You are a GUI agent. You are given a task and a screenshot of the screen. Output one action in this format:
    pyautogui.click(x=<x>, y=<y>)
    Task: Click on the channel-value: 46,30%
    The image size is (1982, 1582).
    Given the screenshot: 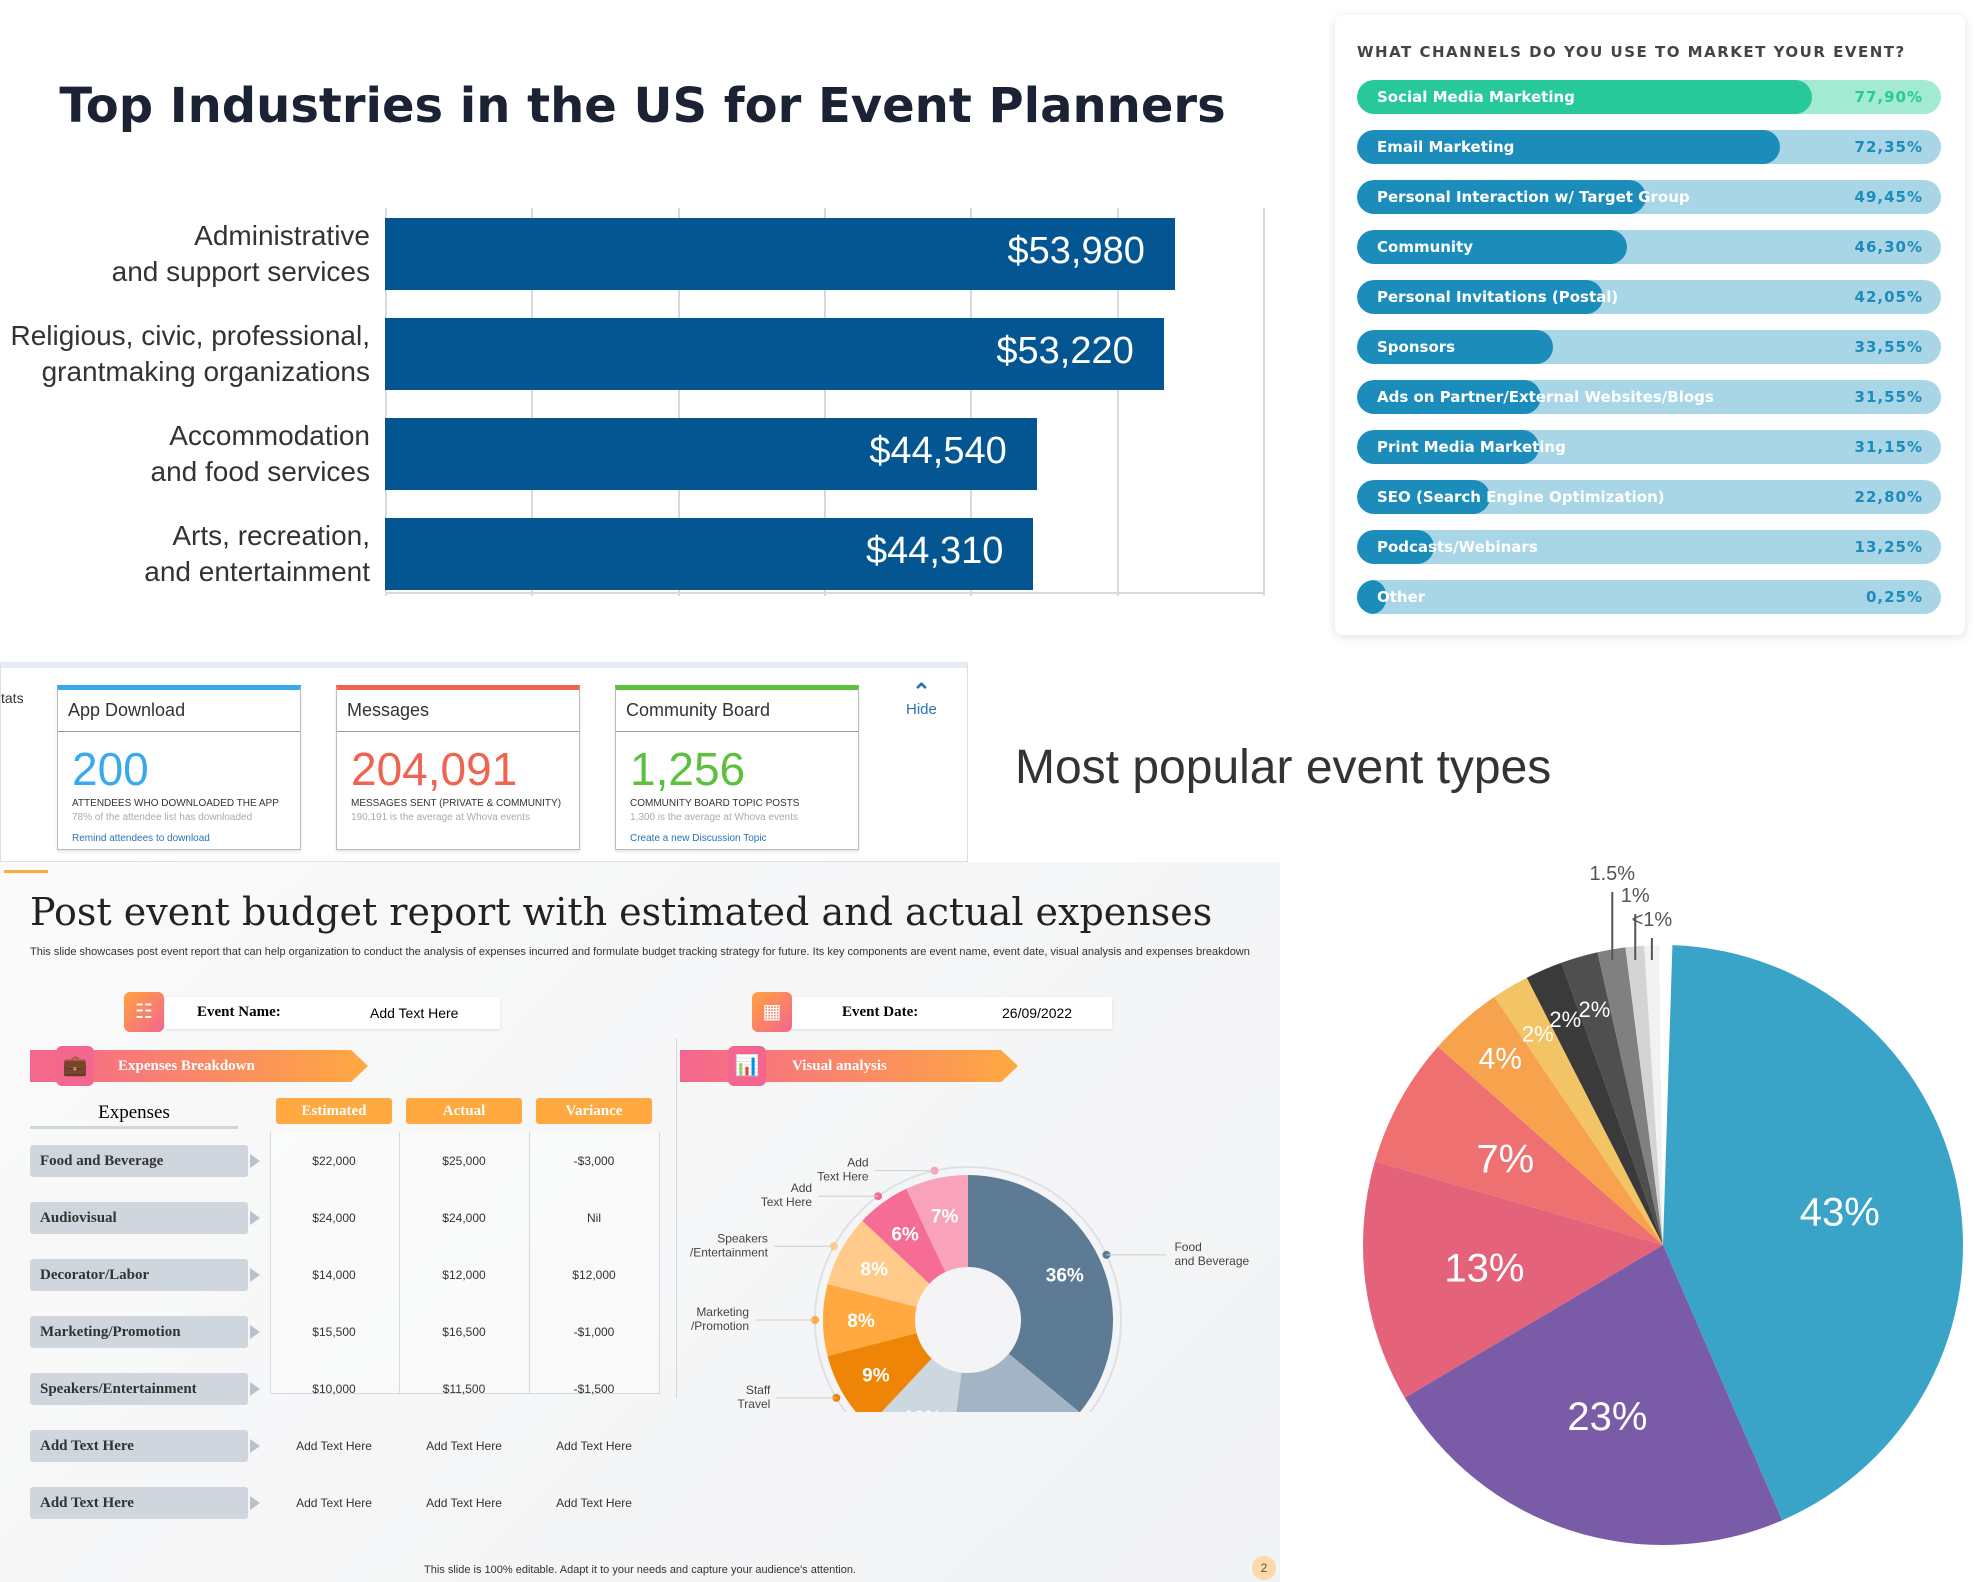 What is the action you would take?
    pyautogui.click(x=1888, y=247)
    